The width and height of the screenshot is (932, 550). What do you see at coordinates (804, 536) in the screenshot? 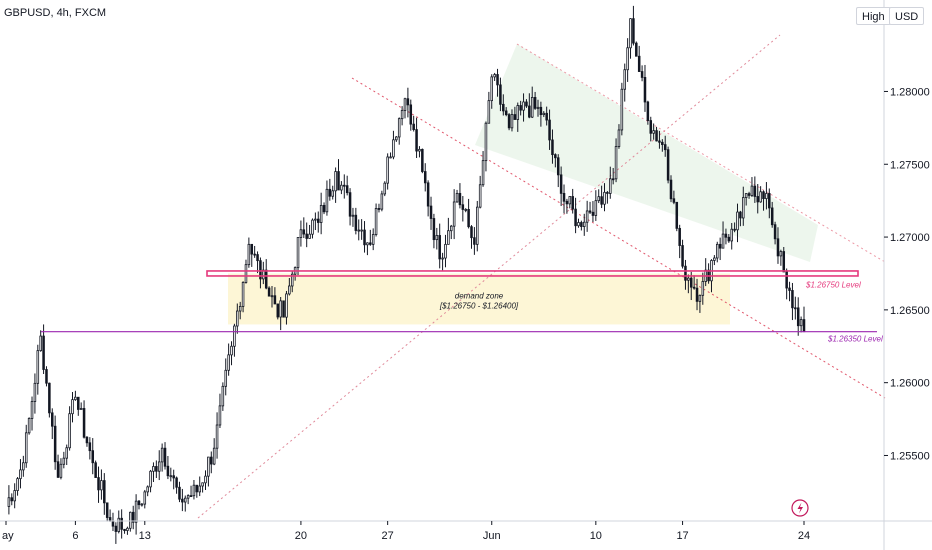
I see `time-tick-label: 24` at bounding box center [804, 536].